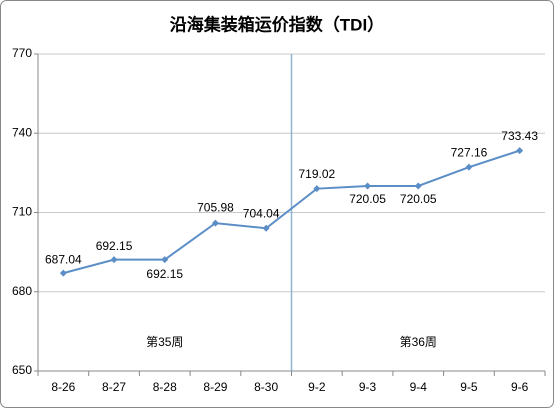 This screenshot has width=554, height=408. I want to click on x-tick-label: 9-2, so click(317, 387).